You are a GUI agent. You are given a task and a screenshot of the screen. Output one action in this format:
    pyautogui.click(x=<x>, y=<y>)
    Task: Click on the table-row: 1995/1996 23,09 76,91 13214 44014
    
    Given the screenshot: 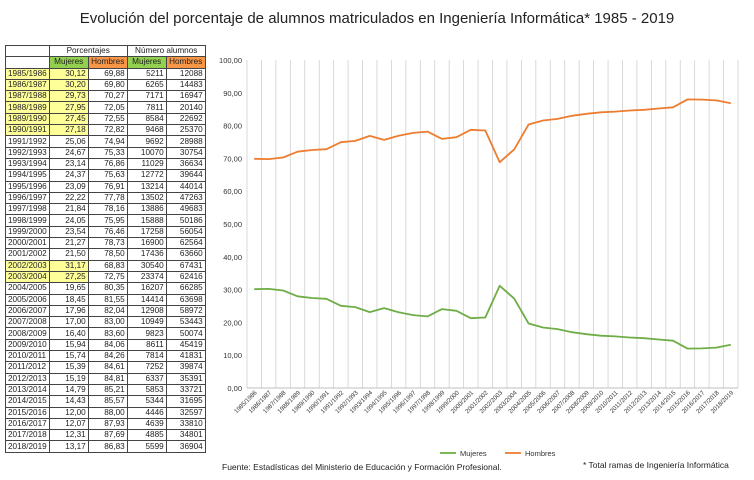 What is the action you would take?
    pyautogui.click(x=105, y=186)
    